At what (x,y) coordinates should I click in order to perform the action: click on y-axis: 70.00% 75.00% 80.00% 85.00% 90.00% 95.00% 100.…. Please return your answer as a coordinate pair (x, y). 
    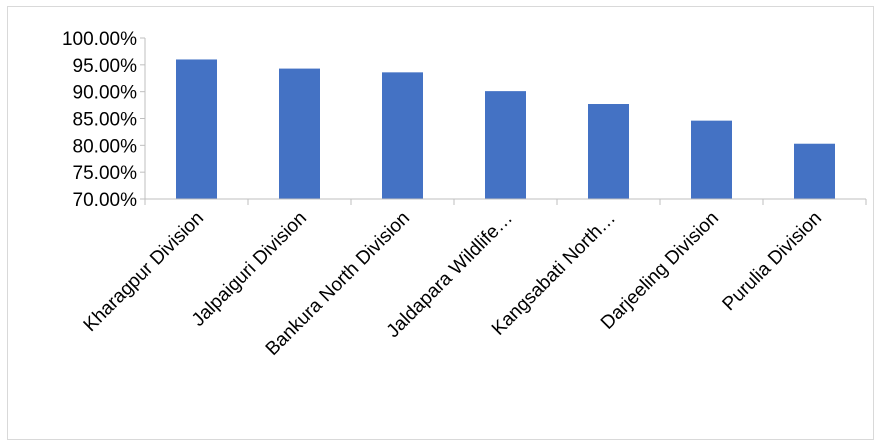
    Looking at the image, I should click on (104, 120).